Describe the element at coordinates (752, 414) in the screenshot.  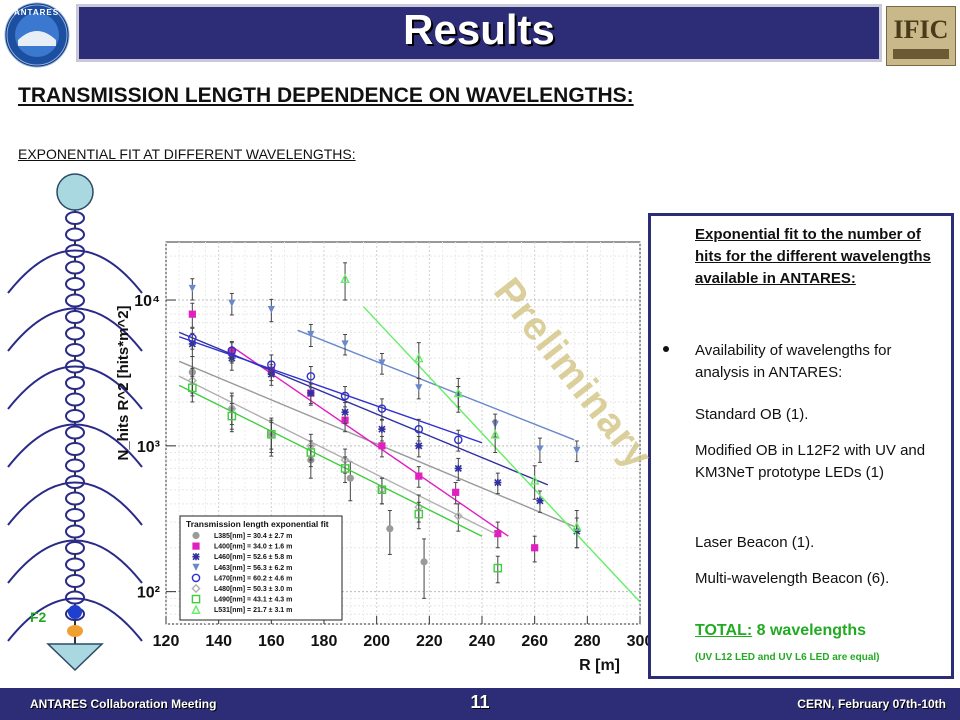
I see `info-item-standard-ob: Standard OB (1).` at that location.